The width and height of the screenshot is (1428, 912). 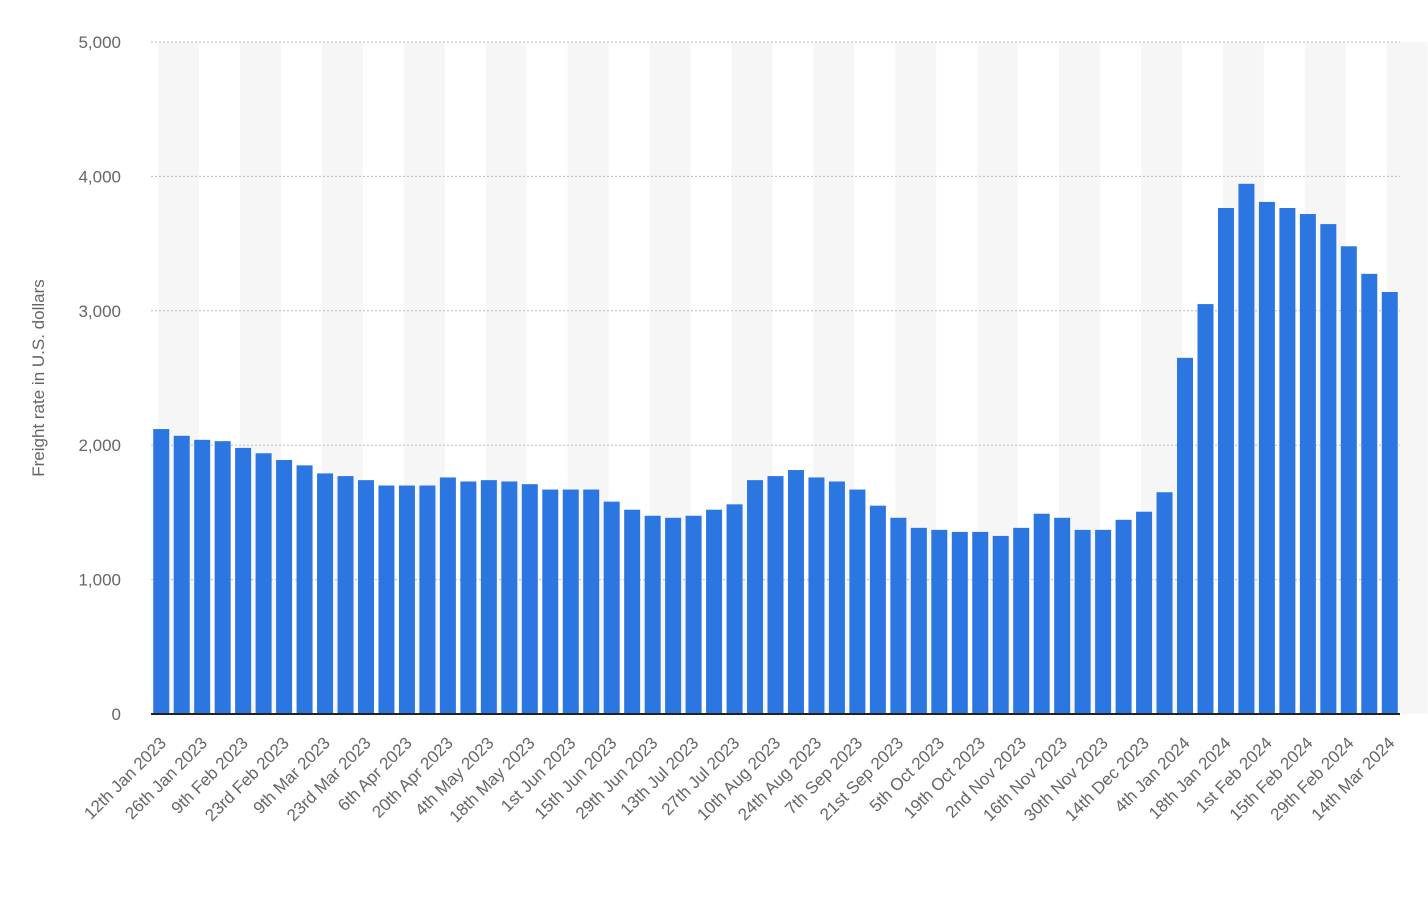 What do you see at coordinates (99, 580) in the screenshot?
I see `y-tick-label: 1,000` at bounding box center [99, 580].